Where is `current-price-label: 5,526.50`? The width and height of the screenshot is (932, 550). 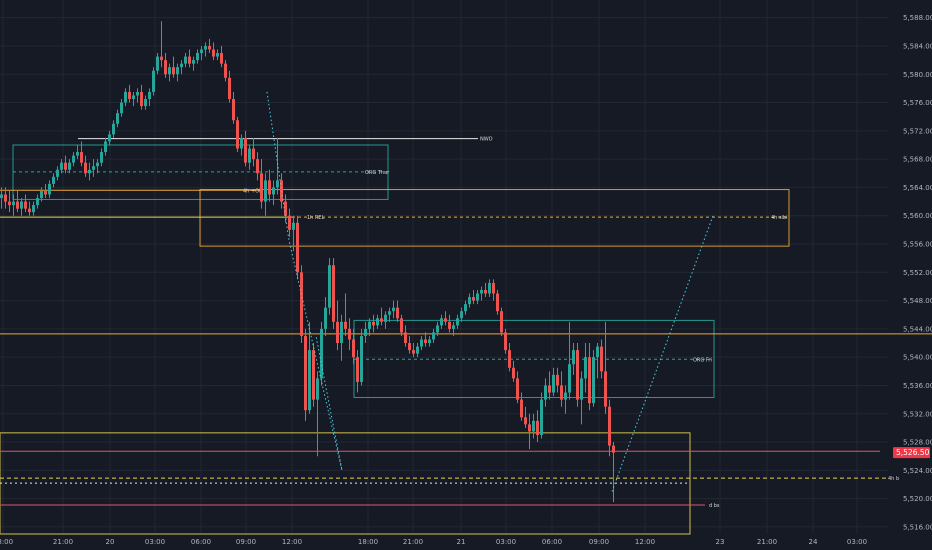 current-price-label: 5,526.50 is located at coordinates (913, 452).